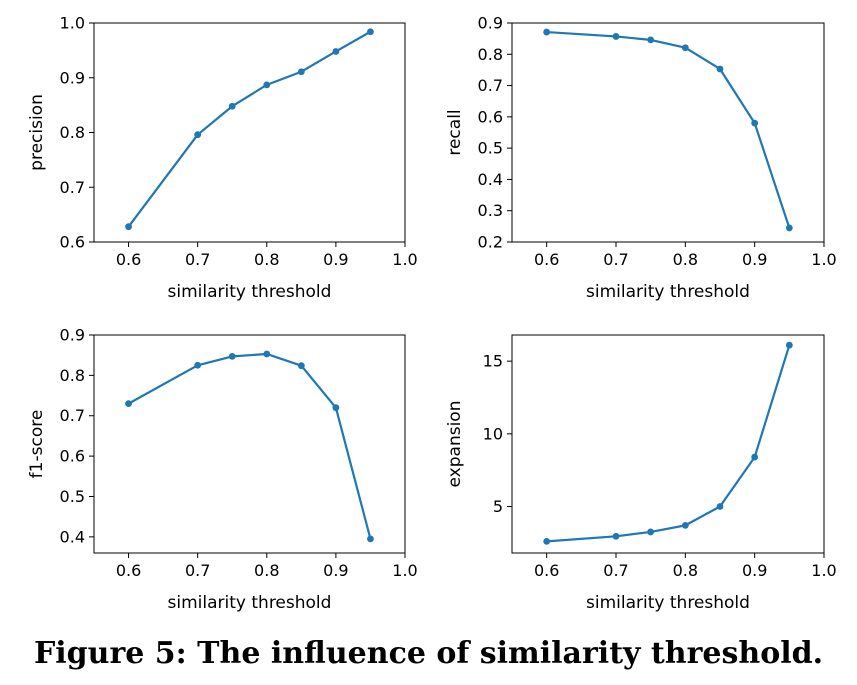 The width and height of the screenshot is (857, 685). I want to click on y-tick-label: 15, so click(493, 361).